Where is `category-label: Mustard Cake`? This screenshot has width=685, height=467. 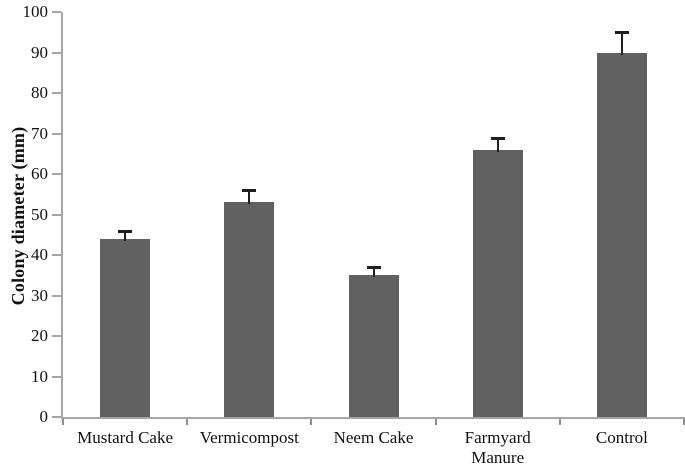 category-label: Mustard Cake is located at coordinates (125, 437).